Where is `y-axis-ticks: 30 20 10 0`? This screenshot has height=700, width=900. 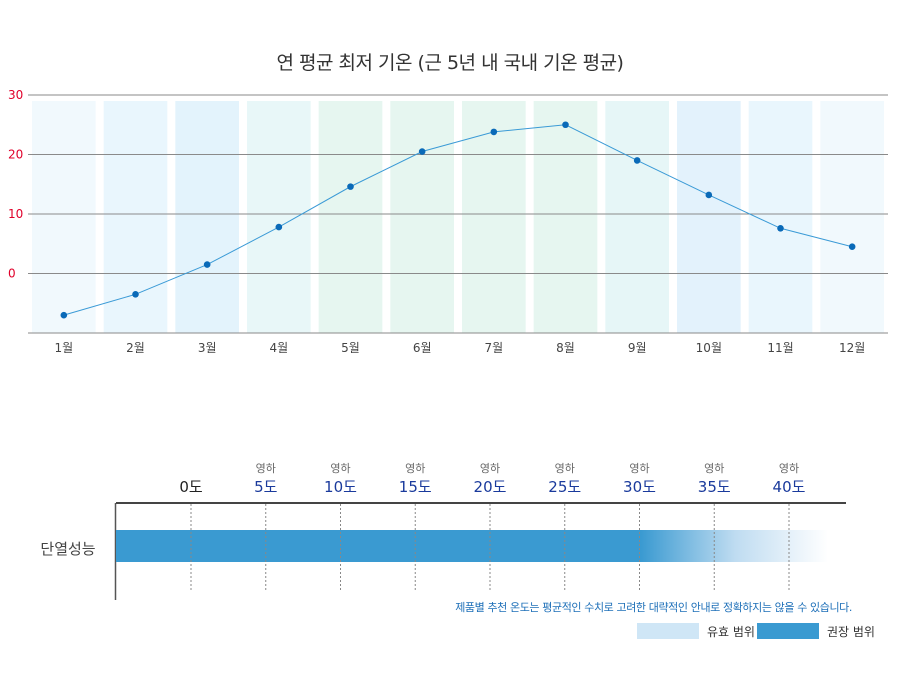
y-axis-ticks: 30 20 10 0 is located at coordinates (15, 184).